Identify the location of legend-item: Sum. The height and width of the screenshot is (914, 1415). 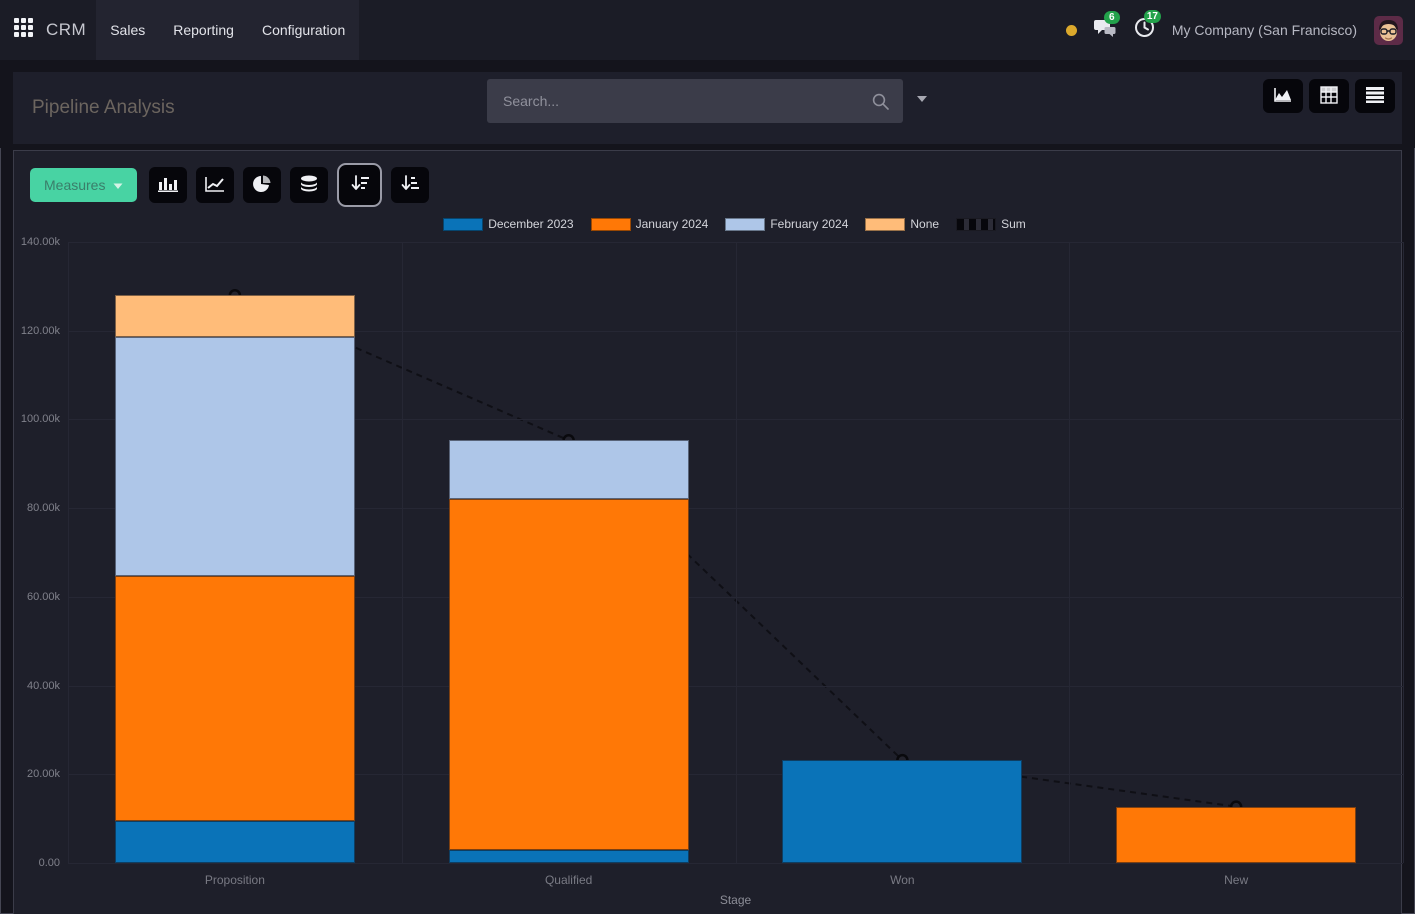
(991, 224).